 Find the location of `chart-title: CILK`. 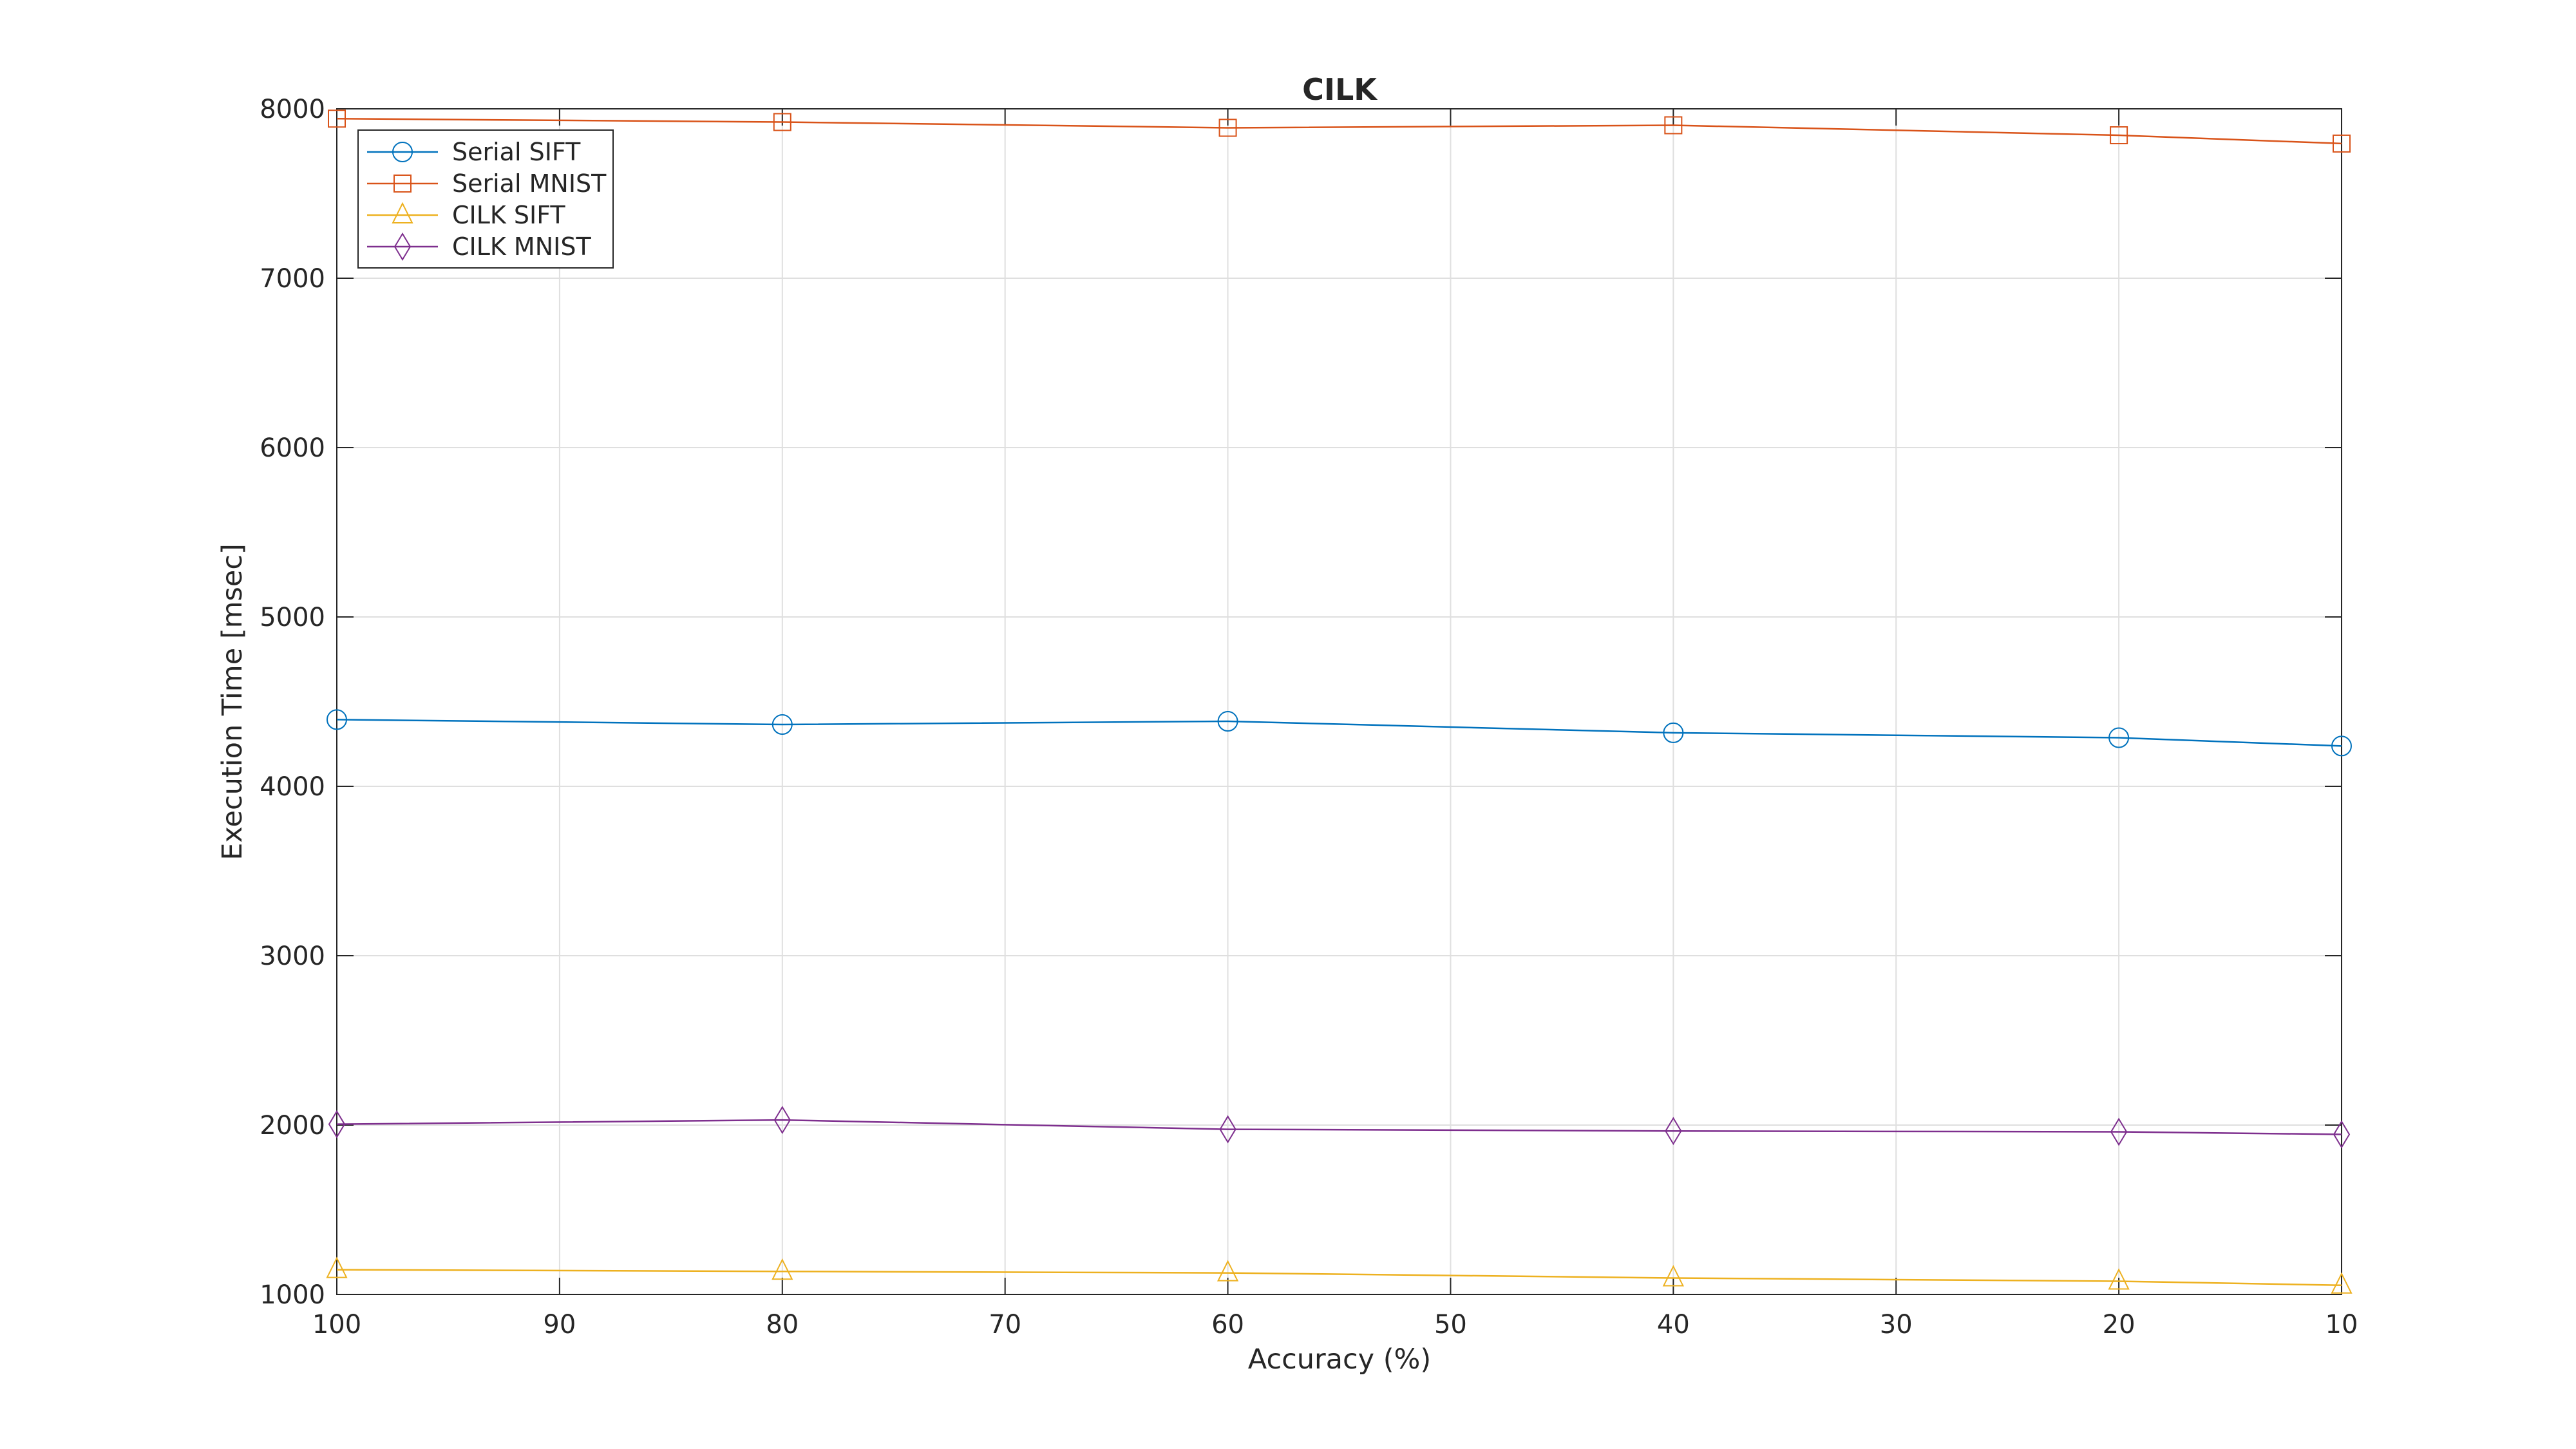

chart-title: CILK is located at coordinates (1340, 89).